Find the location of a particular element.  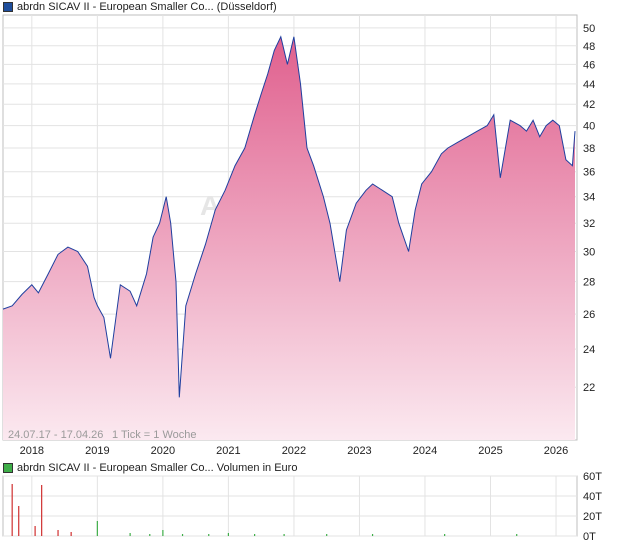

price-y-tick-label: 22 is located at coordinates (589, 388).